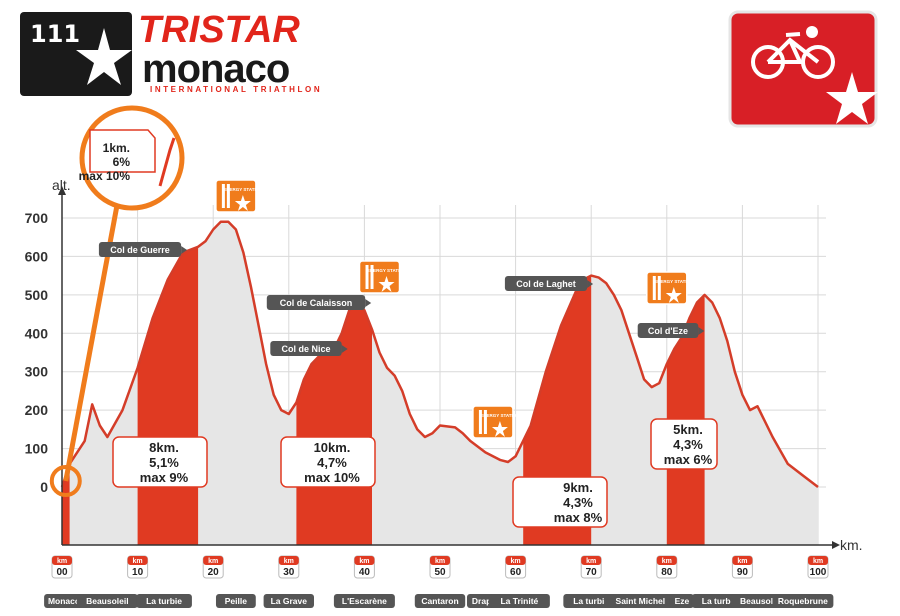 The image size is (900, 616). I want to click on climb-callout-box, so click(560, 502).